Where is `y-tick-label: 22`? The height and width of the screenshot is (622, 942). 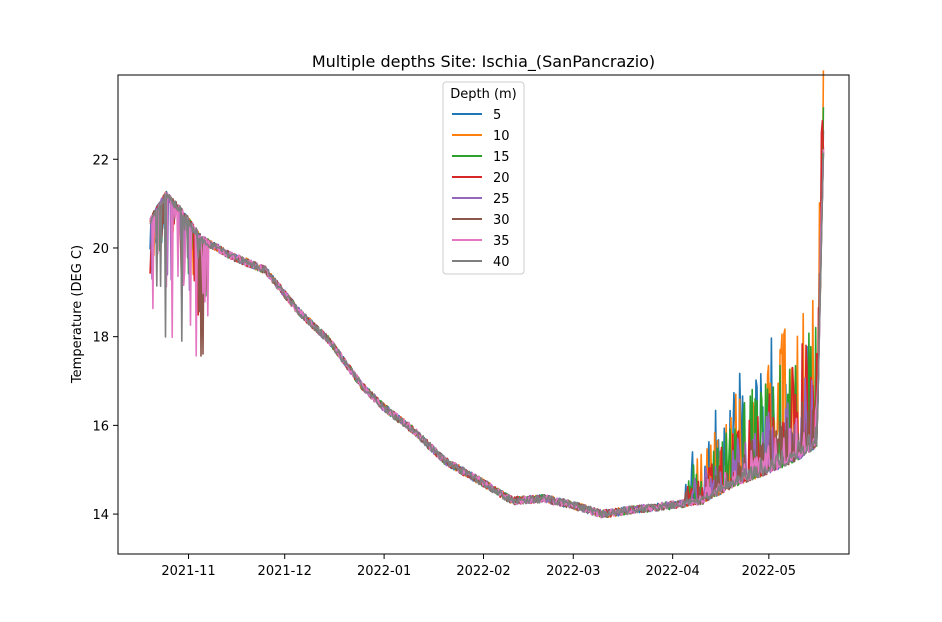
y-tick-label: 22 is located at coordinates (100, 160).